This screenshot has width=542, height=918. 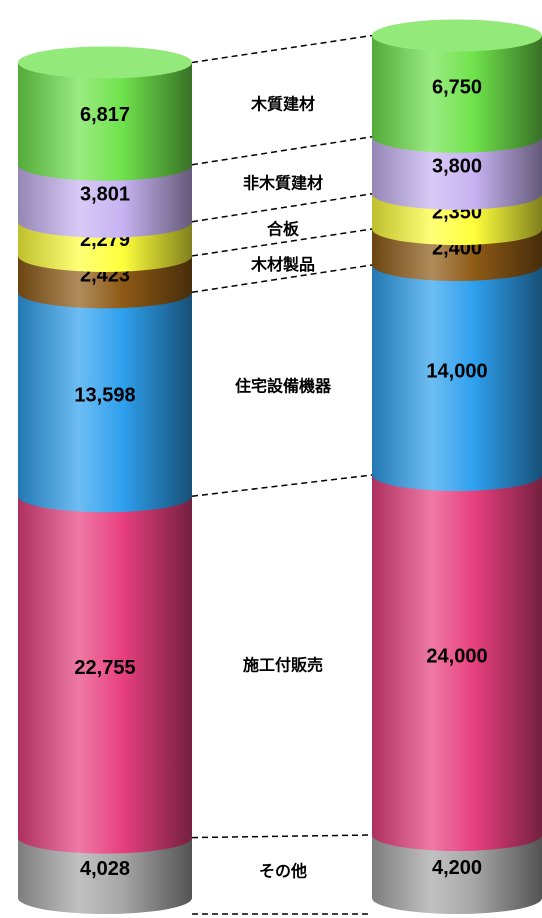 What do you see at coordinates (105, 869) in the screenshot?
I see `value-label: 4,028` at bounding box center [105, 869].